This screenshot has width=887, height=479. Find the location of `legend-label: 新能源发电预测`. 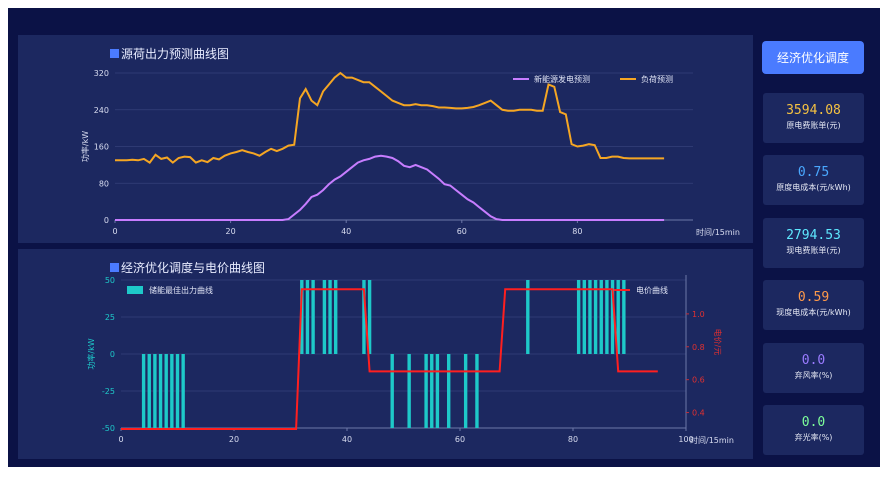

legend-label: 新能源发电预测 is located at coordinates (562, 79).